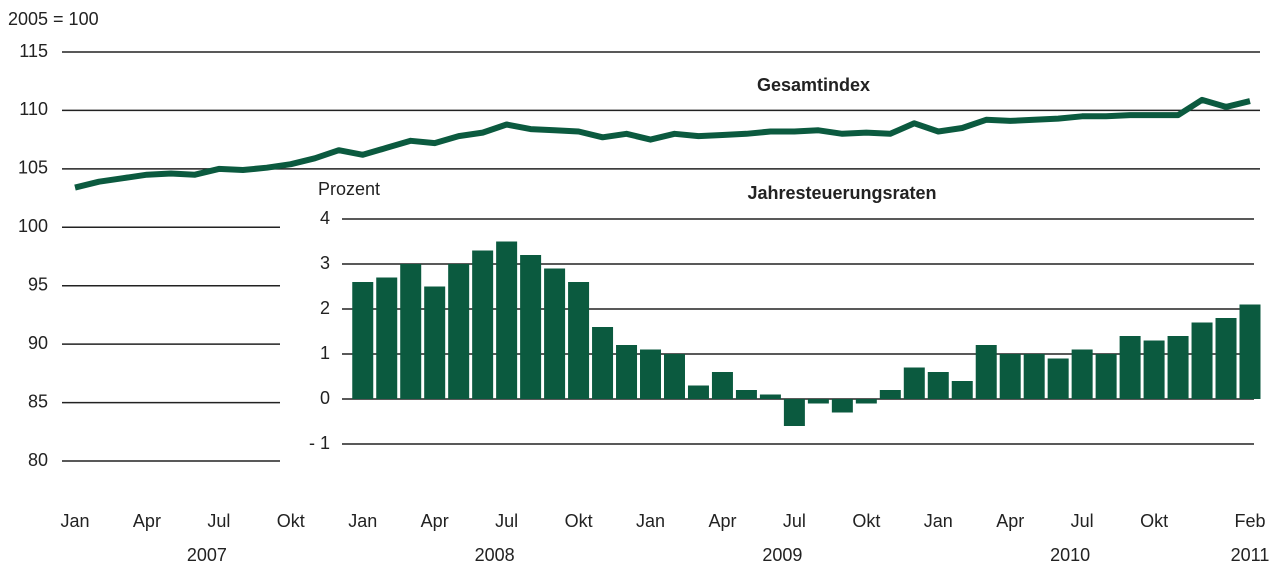 The image size is (1285, 570). I want to click on y-axis-label: 2005 = 100, so click(53, 19).